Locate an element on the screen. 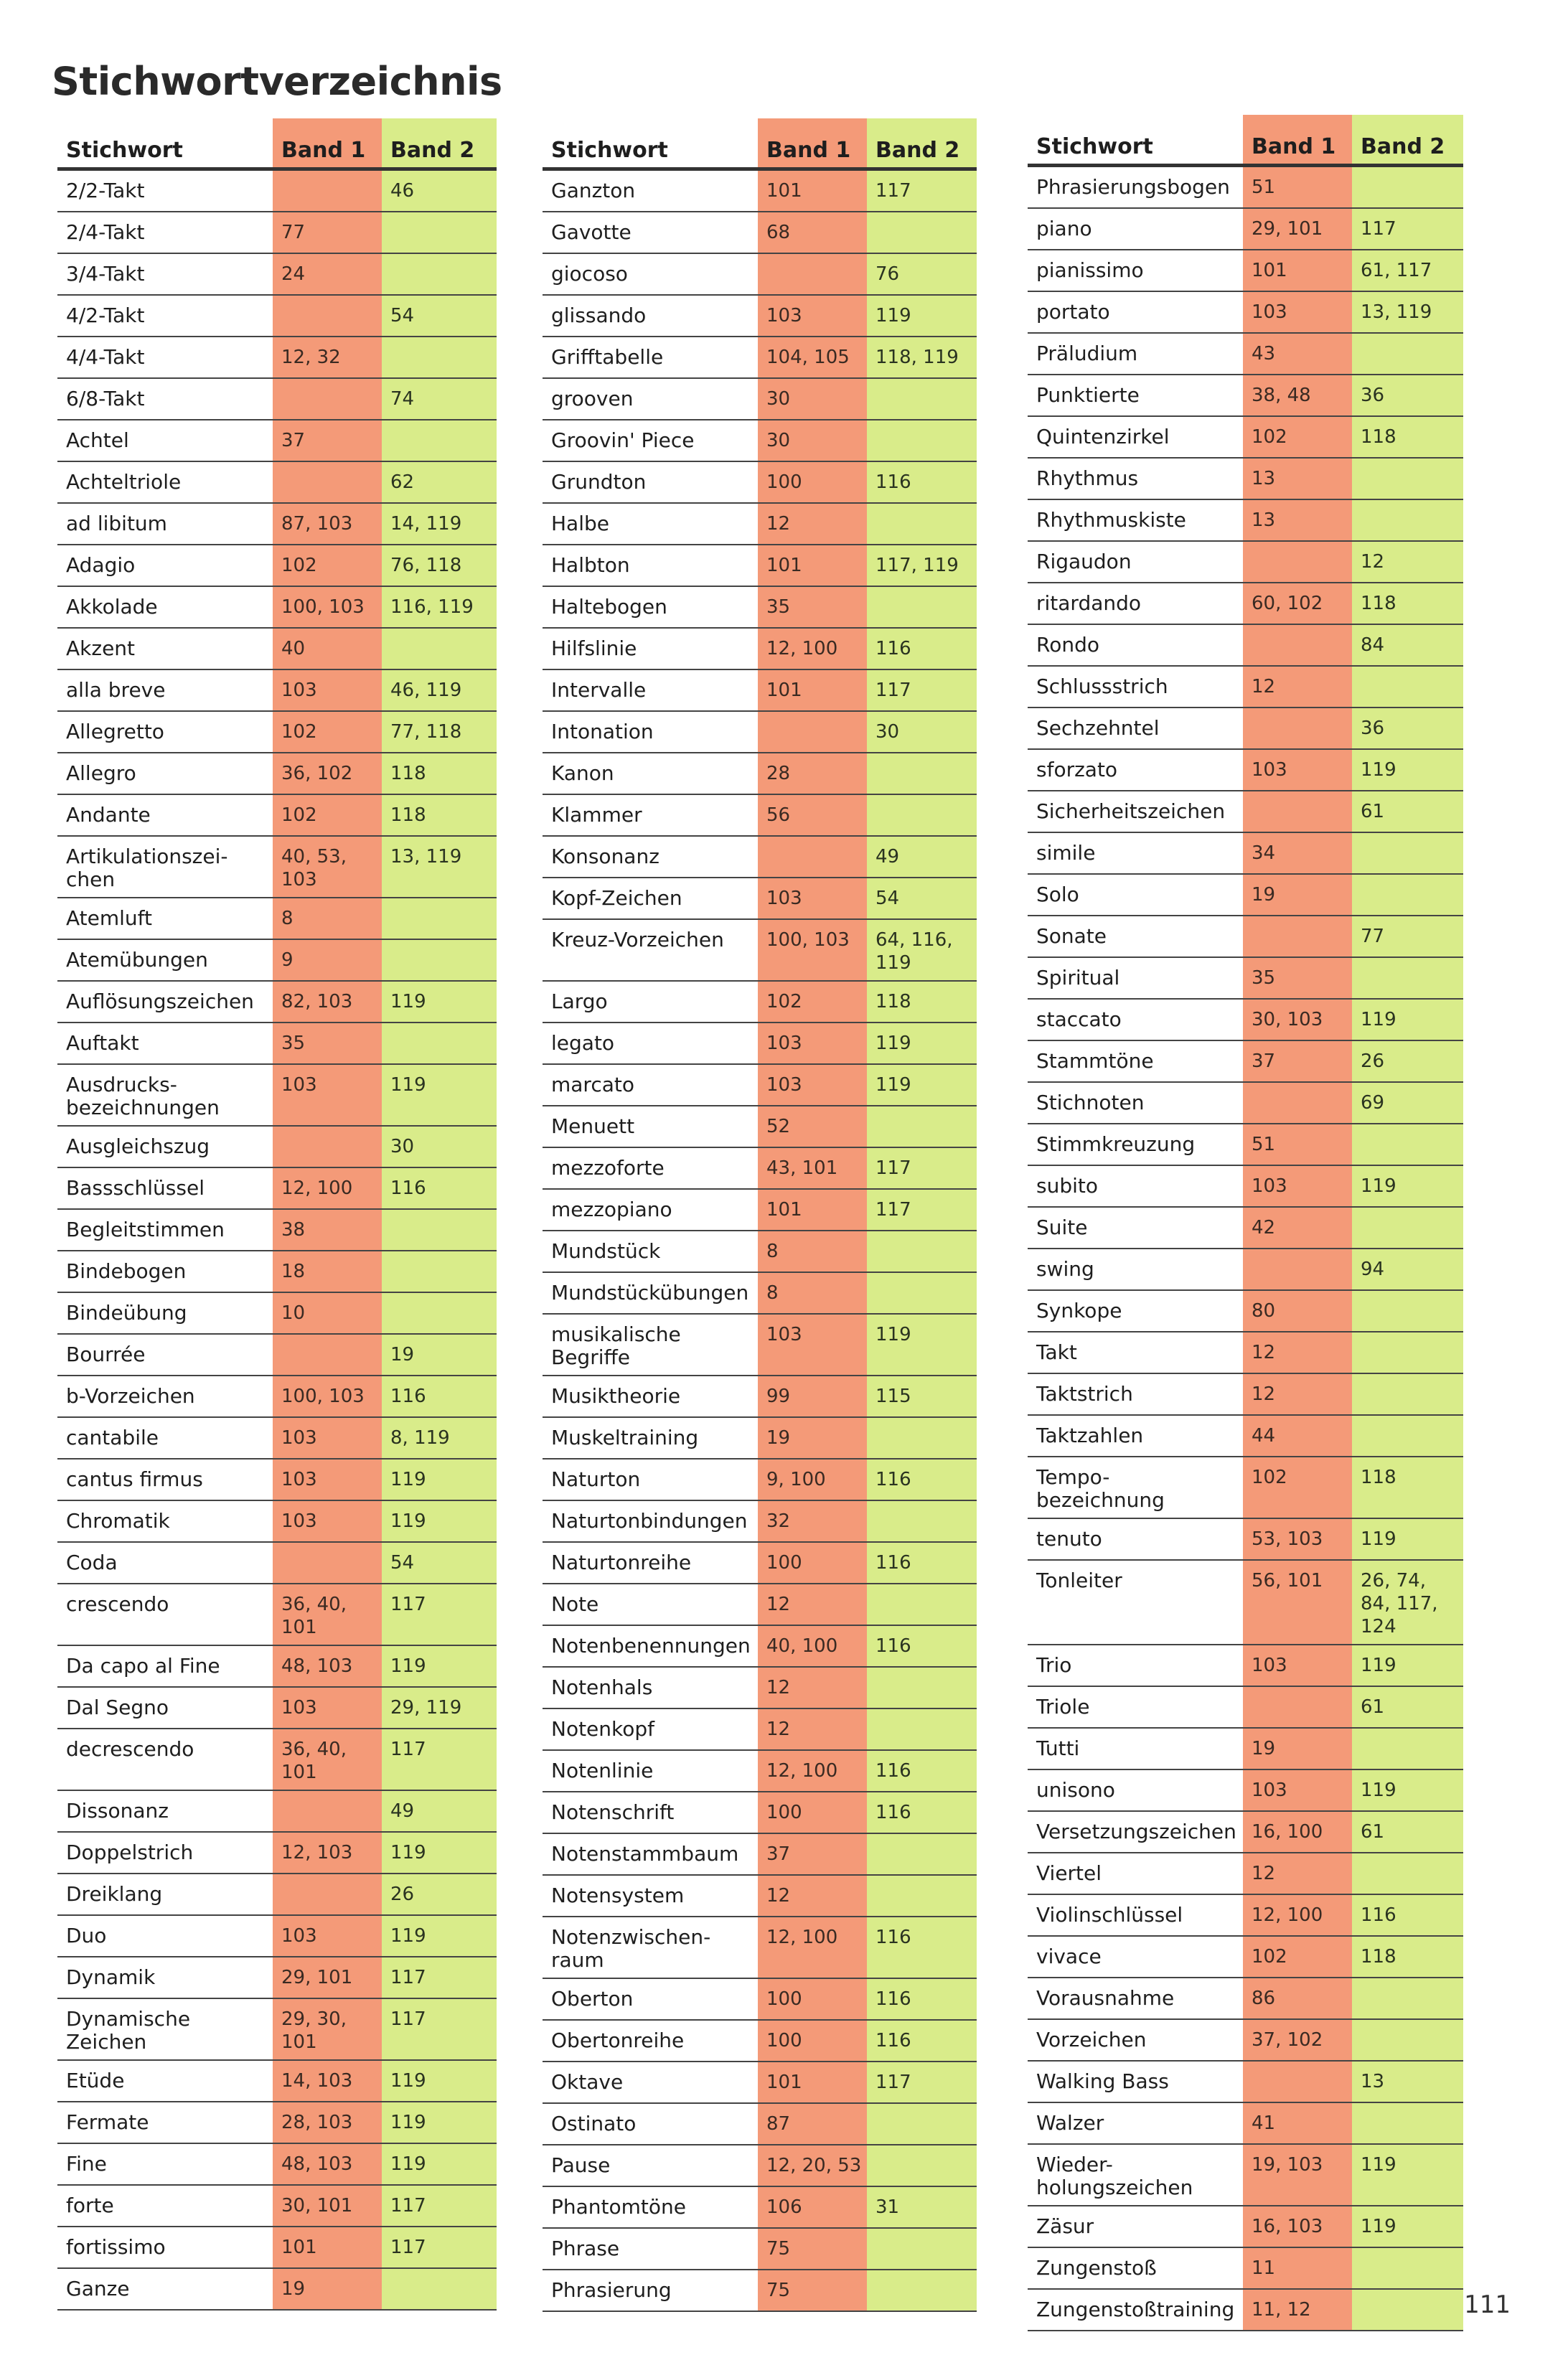  keyword-cell: Stichnoten is located at coordinates (1135, 1103).